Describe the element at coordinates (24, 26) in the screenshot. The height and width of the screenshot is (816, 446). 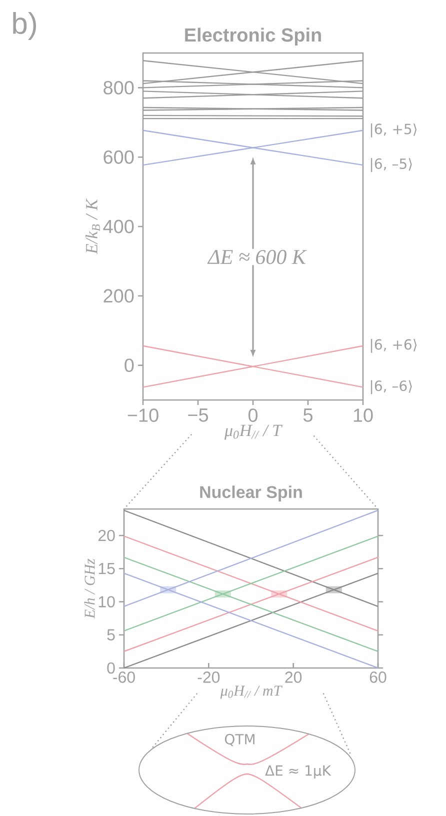
I see `text: b)` at that location.